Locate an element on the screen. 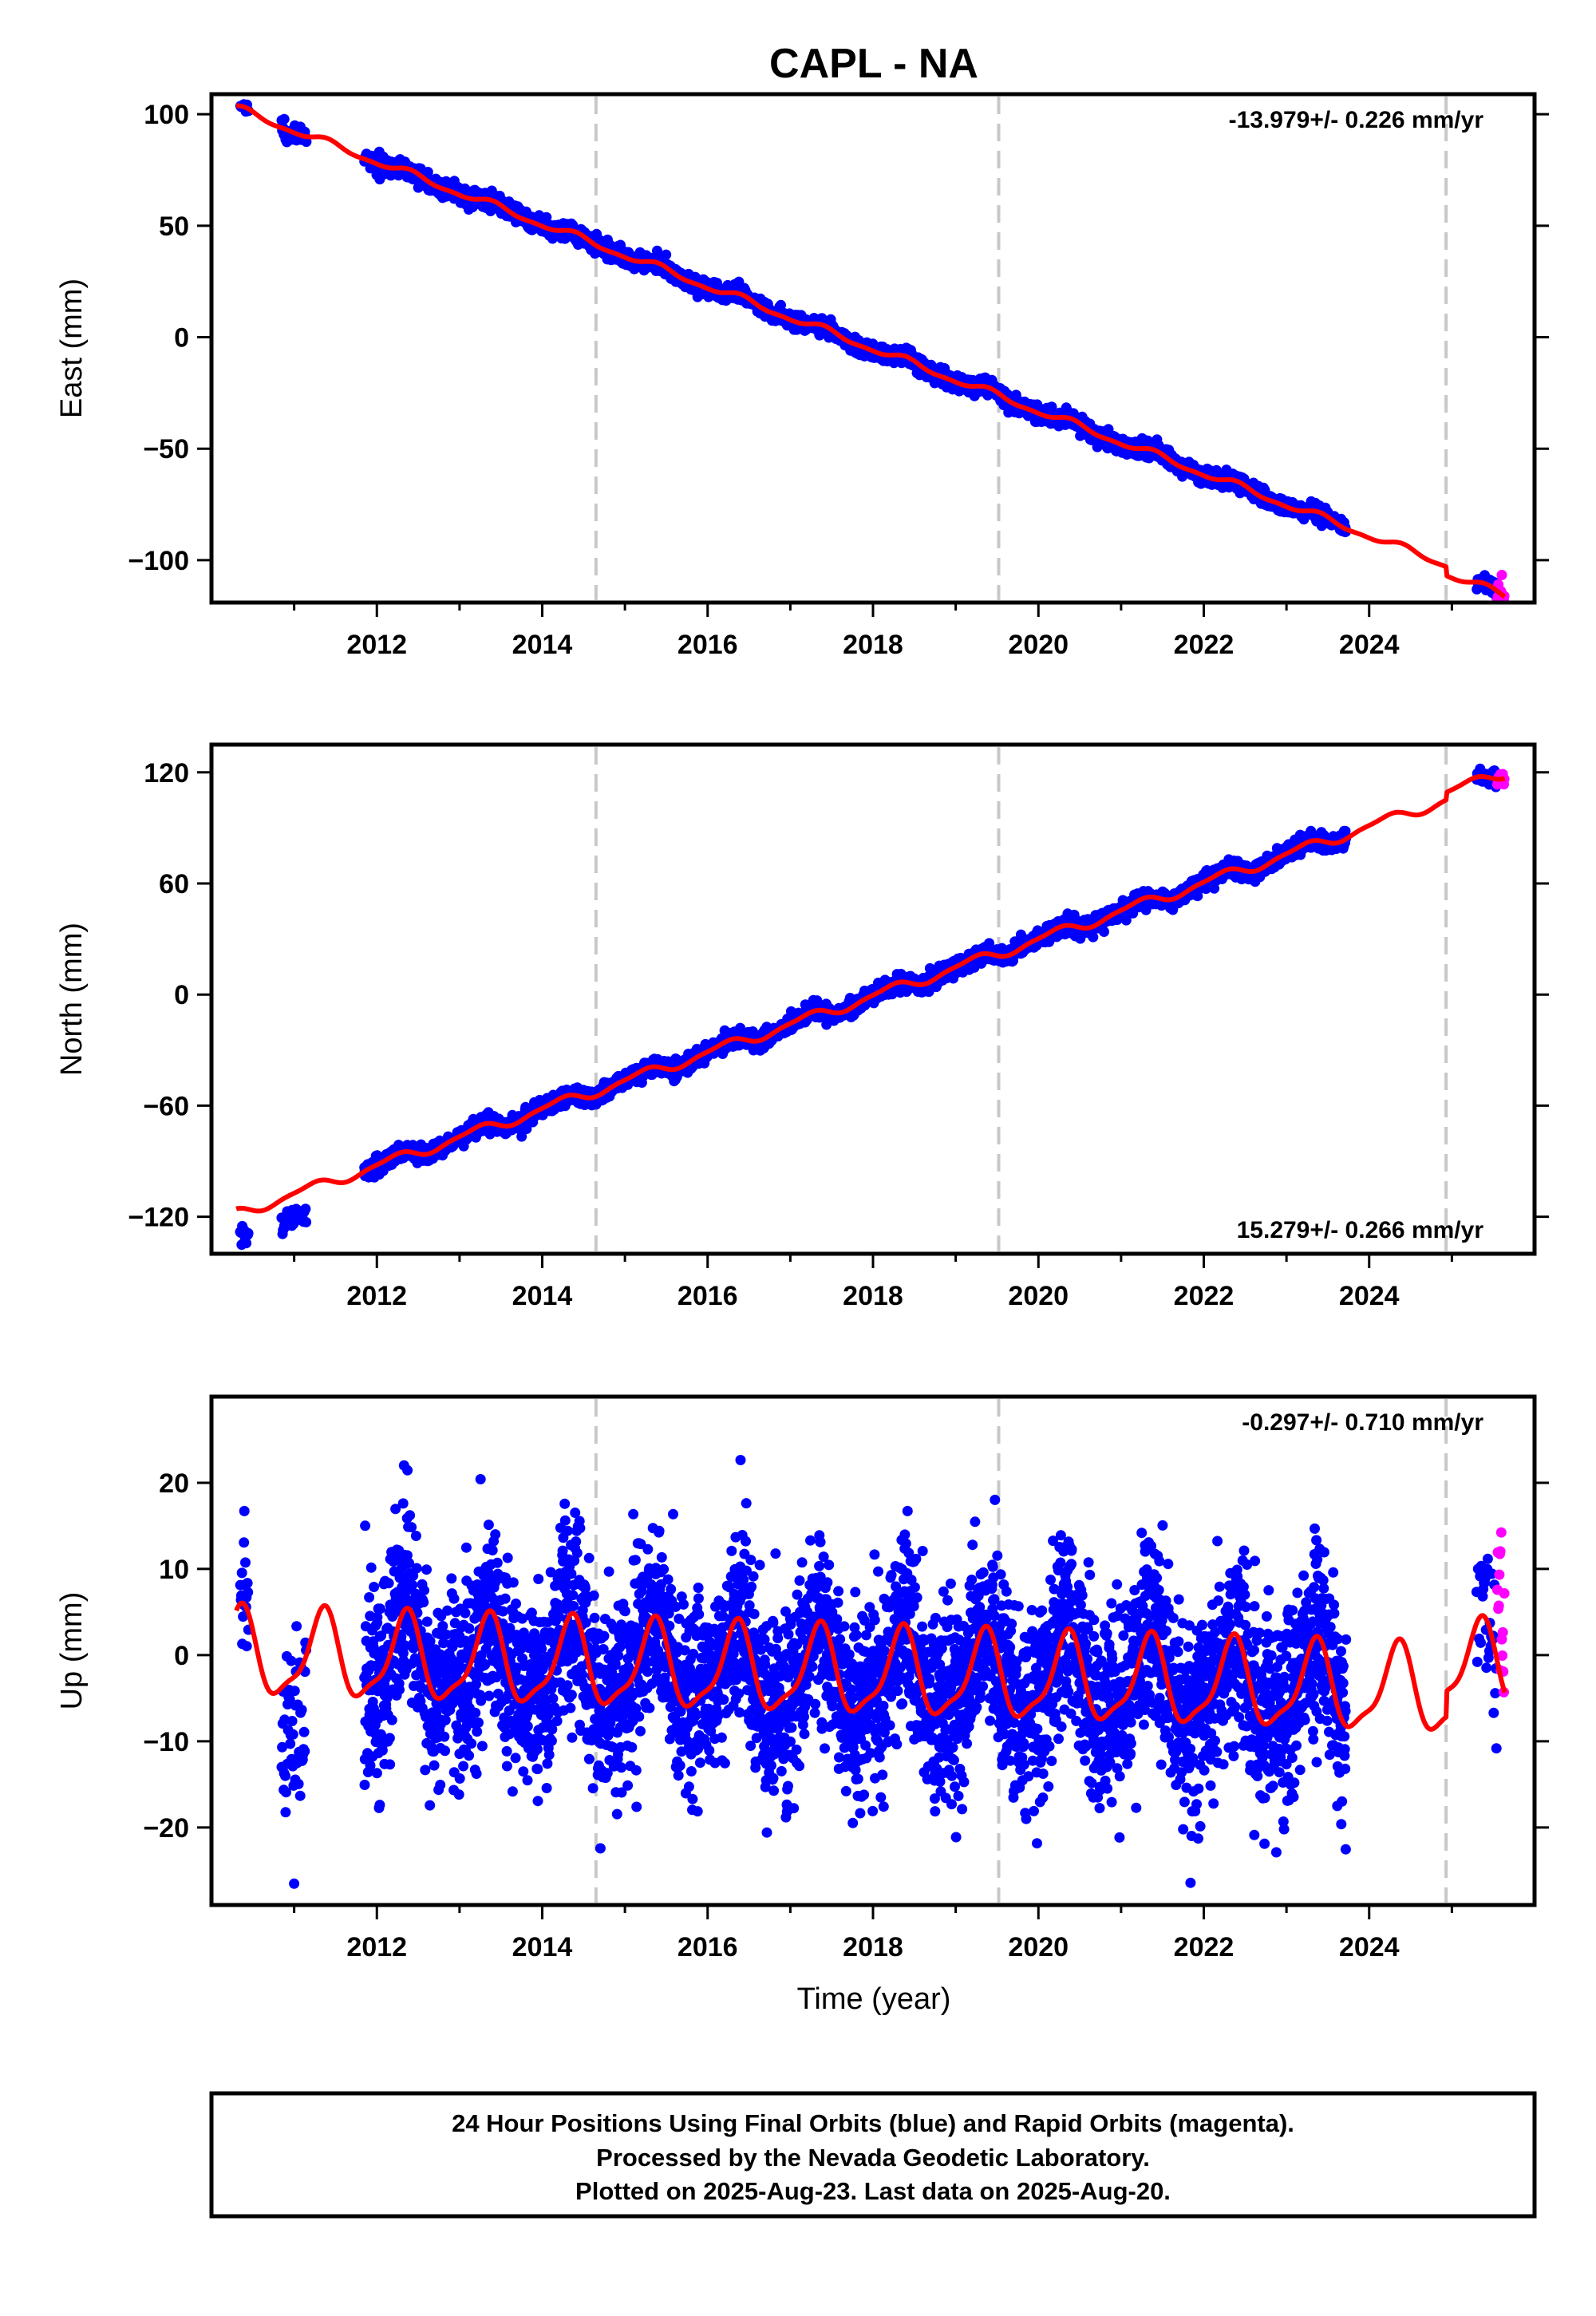 The width and height of the screenshot is (1596, 2316). x-tick-label: 2012 is located at coordinates (376, 645).